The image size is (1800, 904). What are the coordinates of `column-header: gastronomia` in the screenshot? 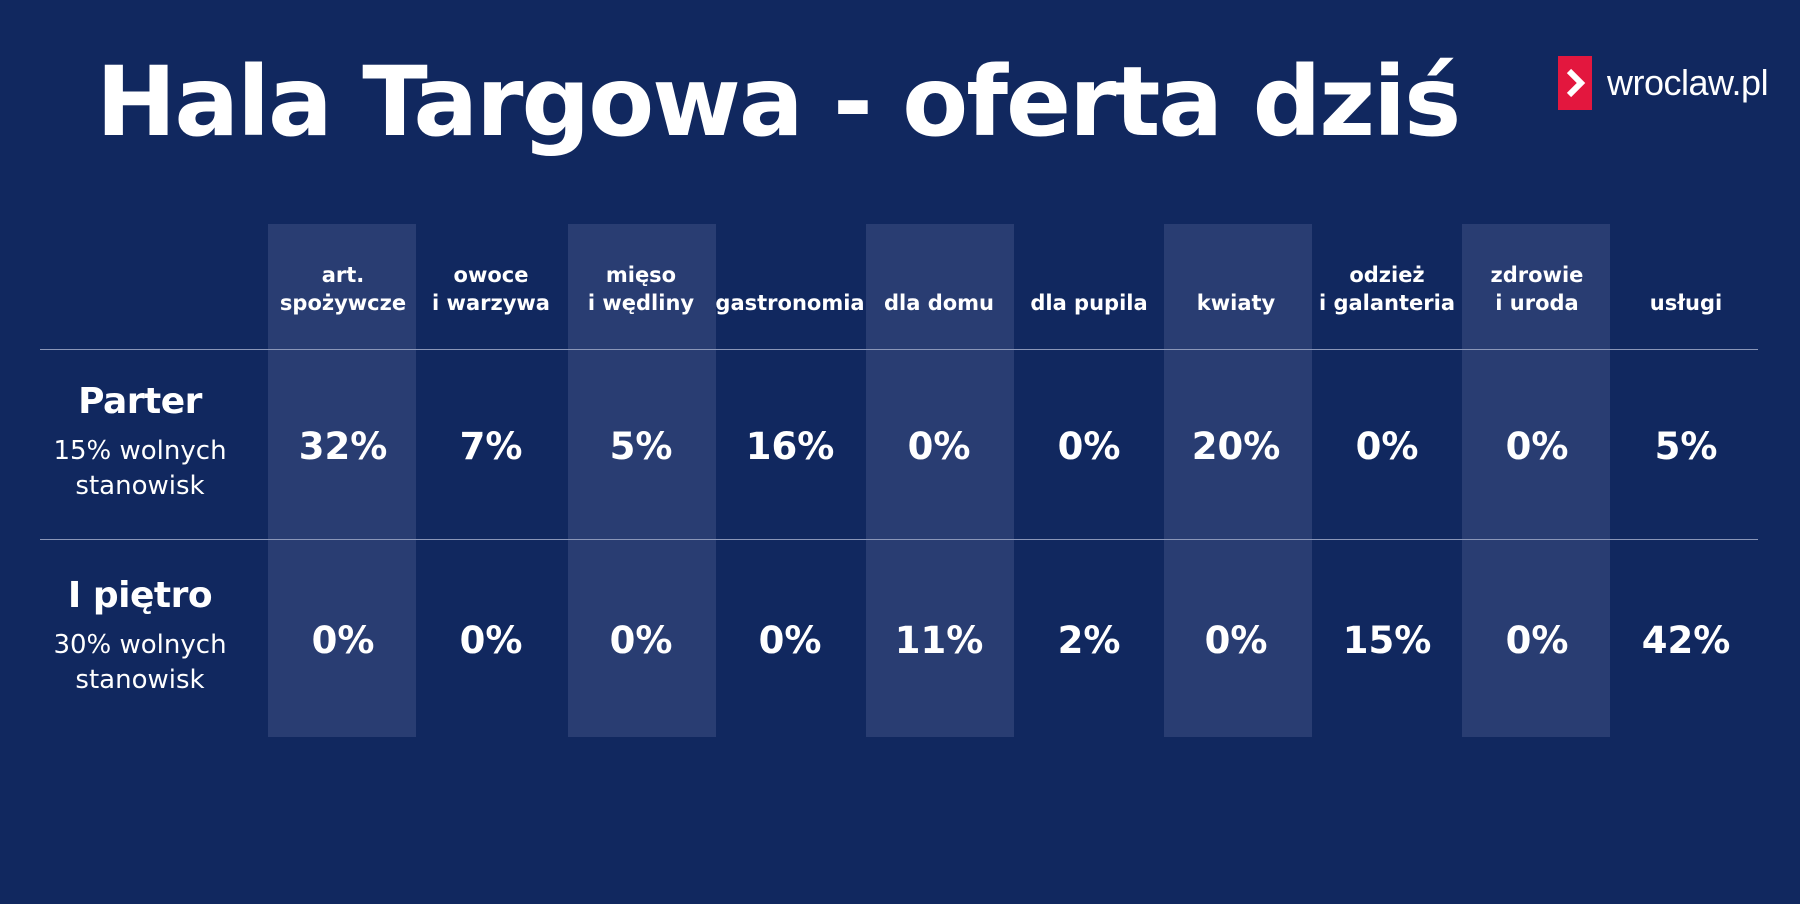 It's located at (790, 303).